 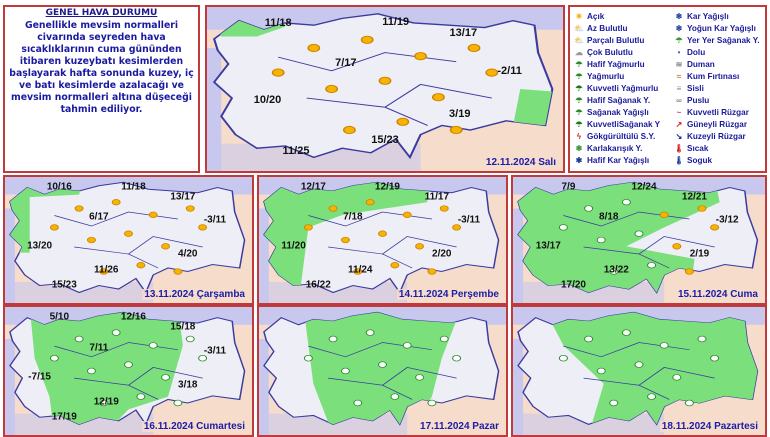 I want to click on legend-item: ❄ Karlakarışık Y., so click(x=624, y=148).